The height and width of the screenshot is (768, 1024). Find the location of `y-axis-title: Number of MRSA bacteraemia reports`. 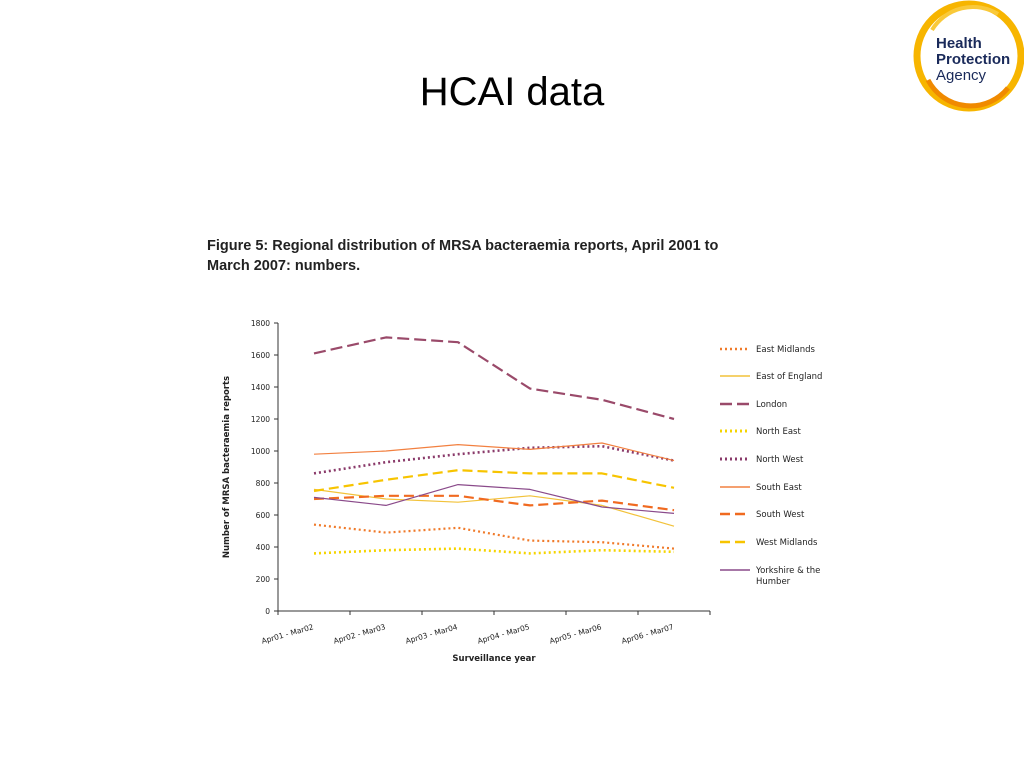

y-axis-title: Number of MRSA bacteraemia reports is located at coordinates (227, 467).